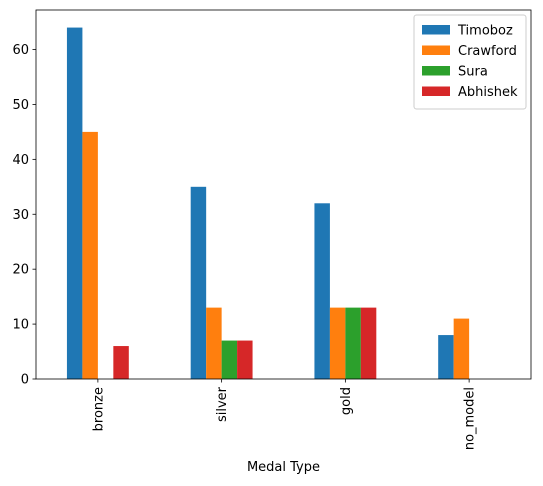 The height and width of the screenshot is (486, 543). What do you see at coordinates (20, 270) in the screenshot?
I see `y-tick-label: 20` at bounding box center [20, 270].